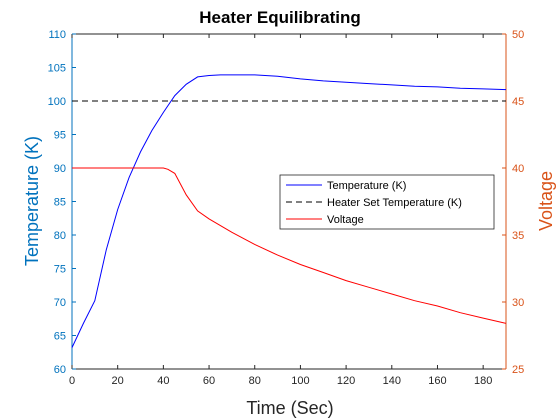 Image resolution: width=560 pixels, height=420 pixels. I want to click on x-tick-label: 160, so click(437, 381).